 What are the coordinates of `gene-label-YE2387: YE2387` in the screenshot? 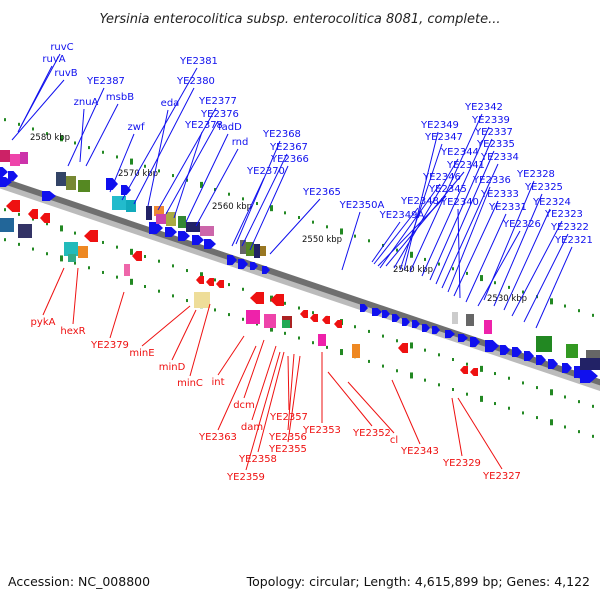 It's located at (105, 81).